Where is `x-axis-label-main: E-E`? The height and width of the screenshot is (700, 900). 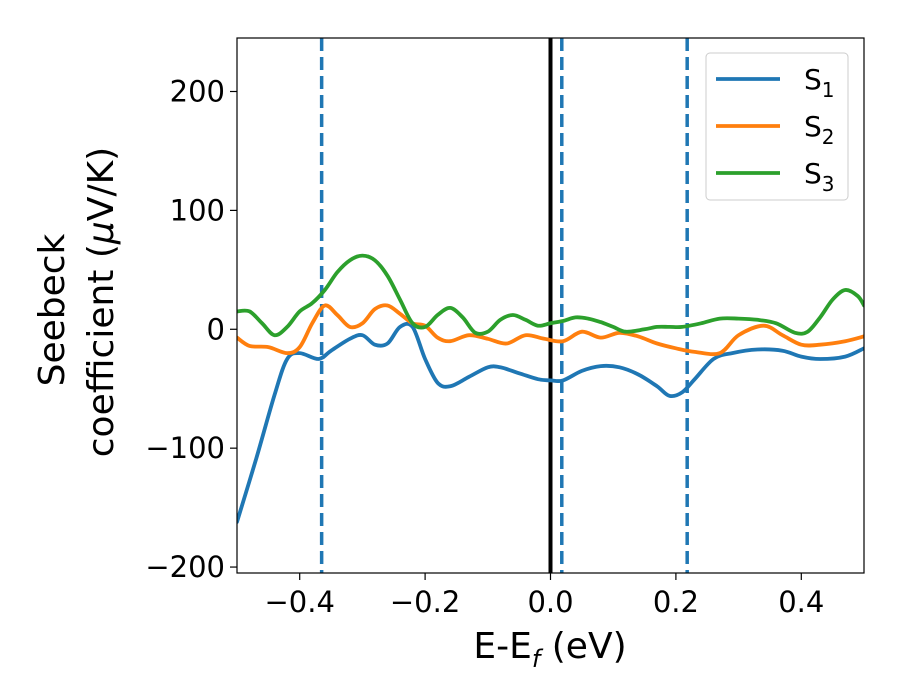
x-axis-label-main: E-E is located at coordinates (502, 646).